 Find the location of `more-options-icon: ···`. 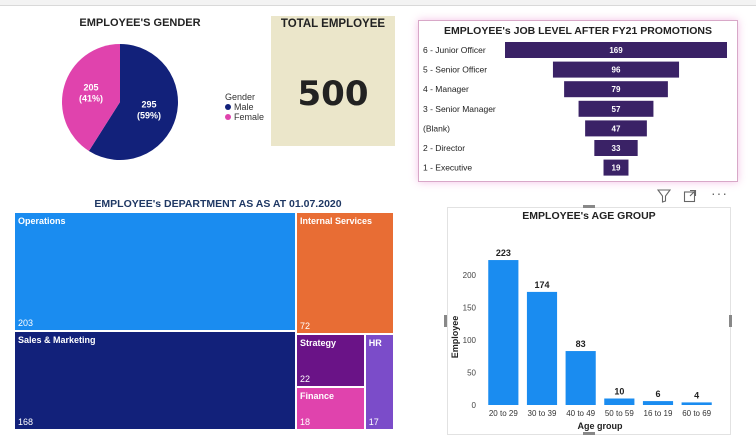

more-options-icon: ··· is located at coordinates (719, 193).